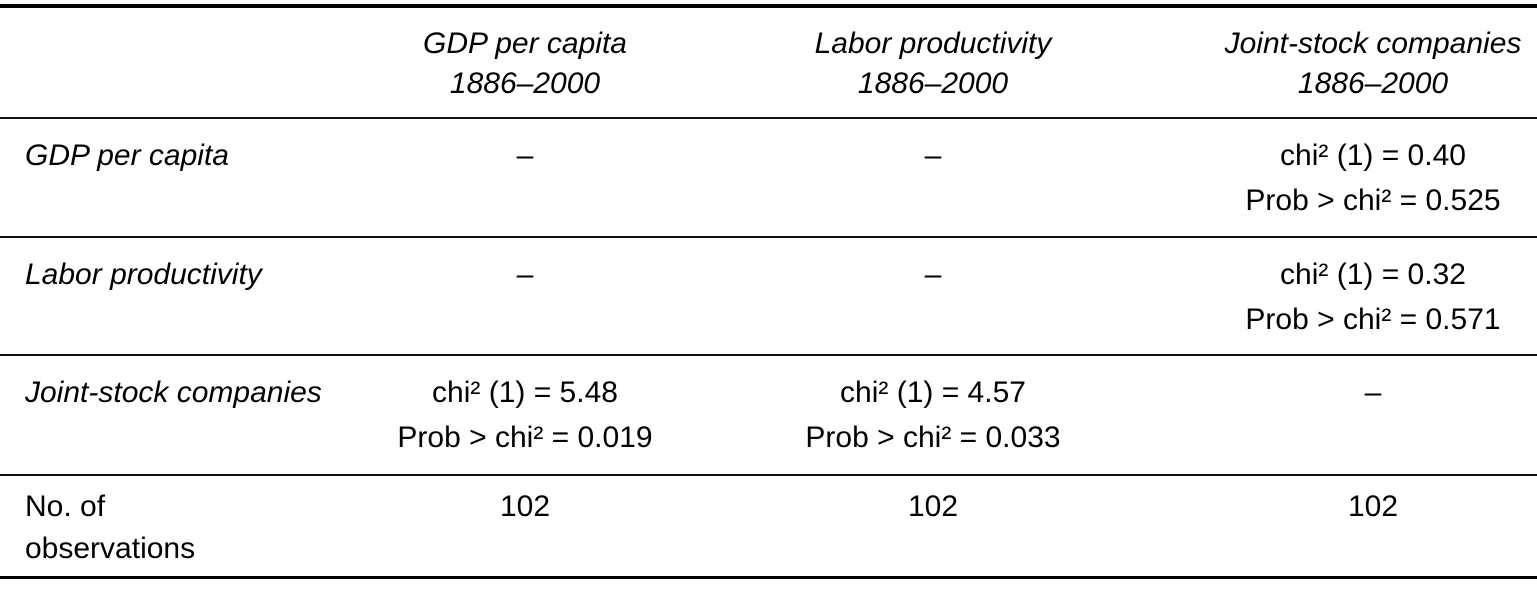  What do you see at coordinates (1341, 177) in the screenshot?
I see `cell-chi2-result: chi² (1) = 0.40 Prob > chi² = 0.525` at bounding box center [1341, 177].